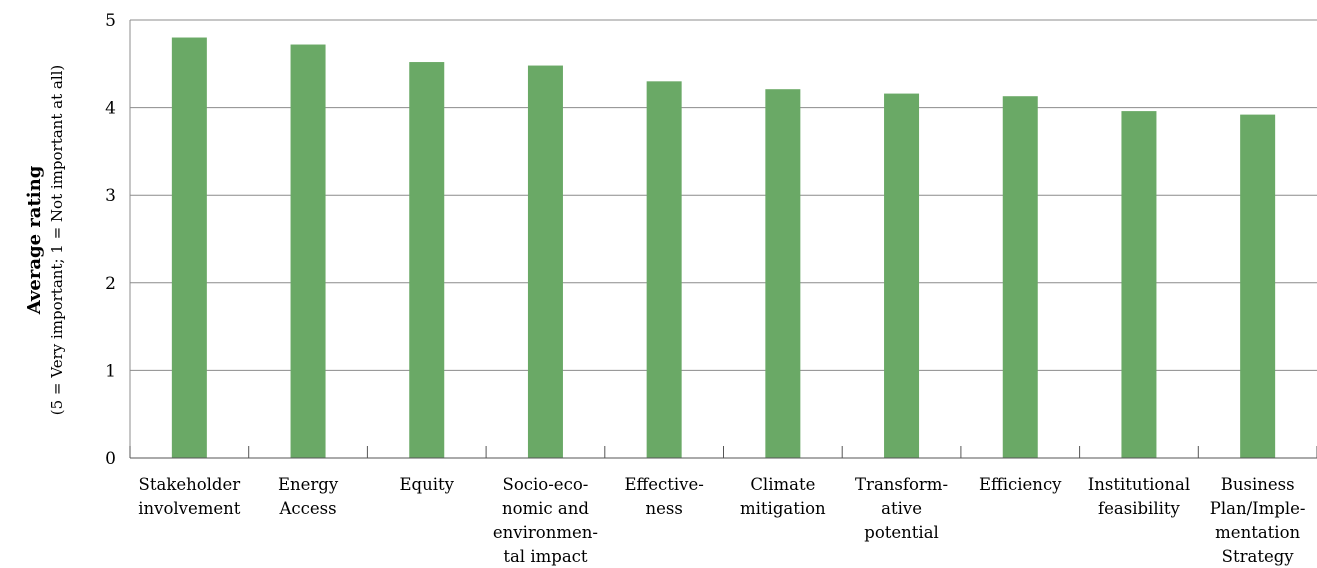  What do you see at coordinates (110, 240) in the screenshot?
I see `y-tick-labels: 0 1 2 3 4 5` at bounding box center [110, 240].